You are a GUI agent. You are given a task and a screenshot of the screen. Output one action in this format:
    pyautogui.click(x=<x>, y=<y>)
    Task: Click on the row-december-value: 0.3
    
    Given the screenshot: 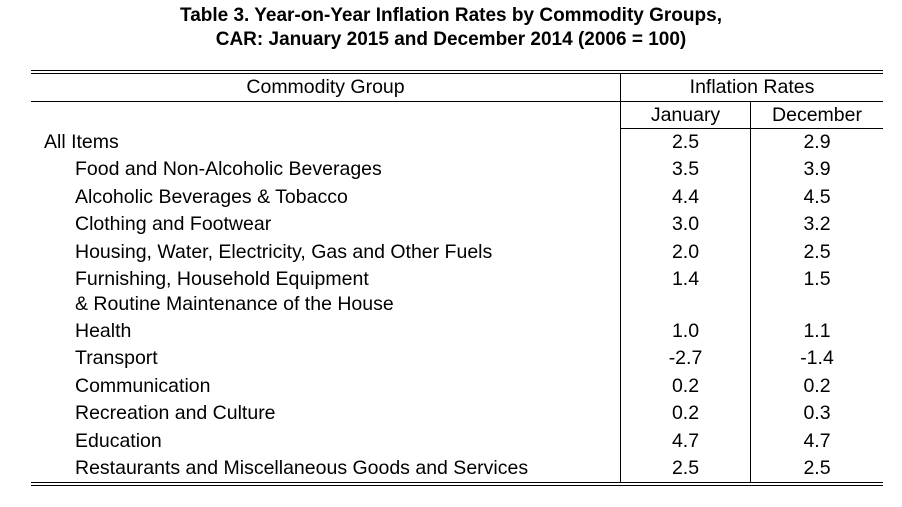 What is the action you would take?
    pyautogui.click(x=817, y=413)
    